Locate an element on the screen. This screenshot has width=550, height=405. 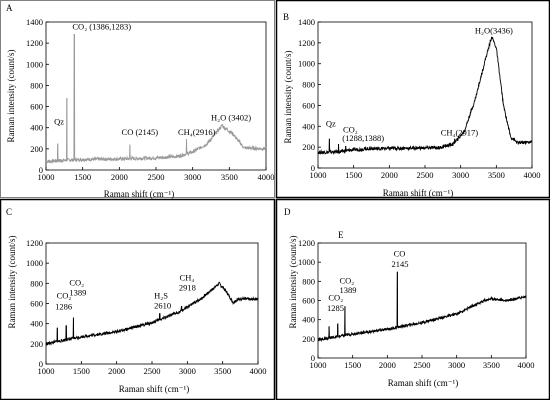
y-tick-label-d: 1200 is located at coordinates (306, 243).